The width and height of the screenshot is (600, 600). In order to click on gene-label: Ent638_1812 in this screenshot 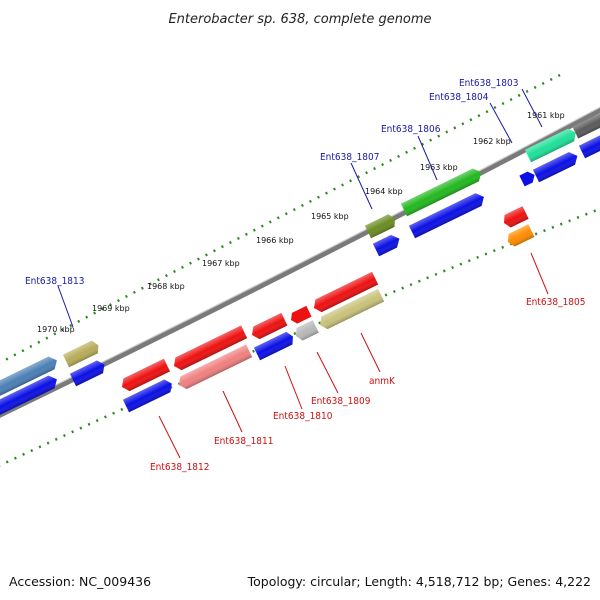, I will do `click(179, 467)`.